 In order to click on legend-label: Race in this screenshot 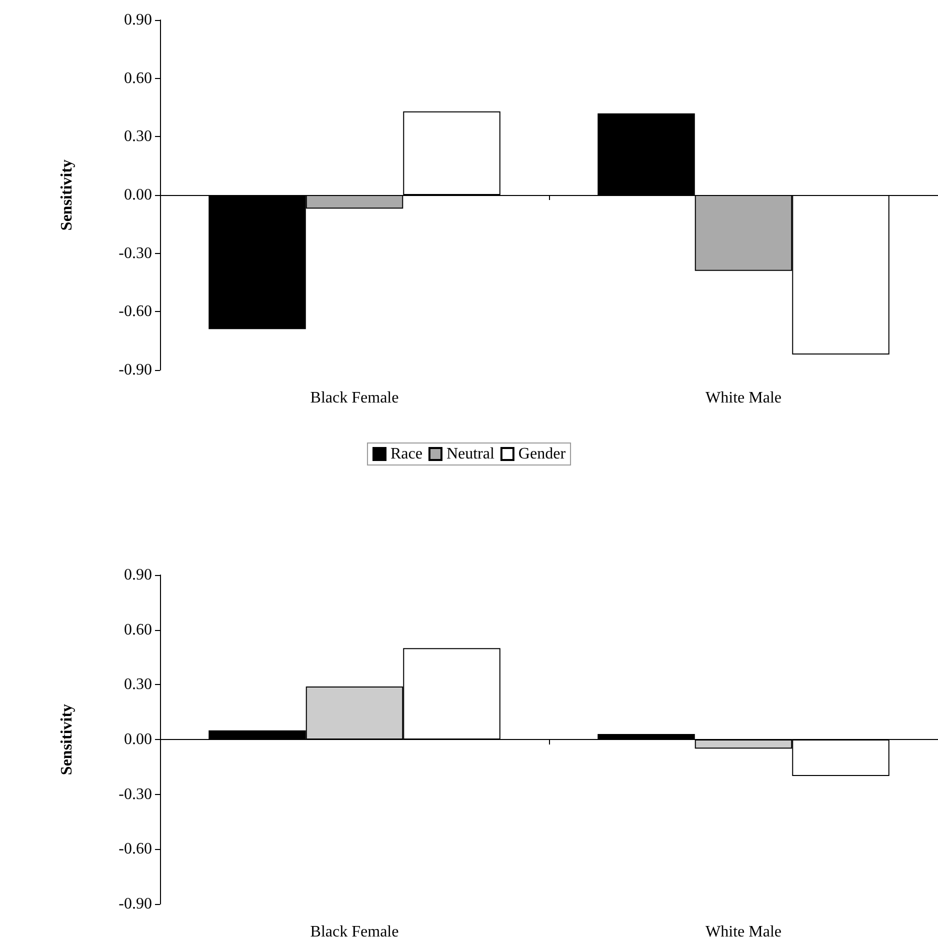, I will do `click(406, 454)`.